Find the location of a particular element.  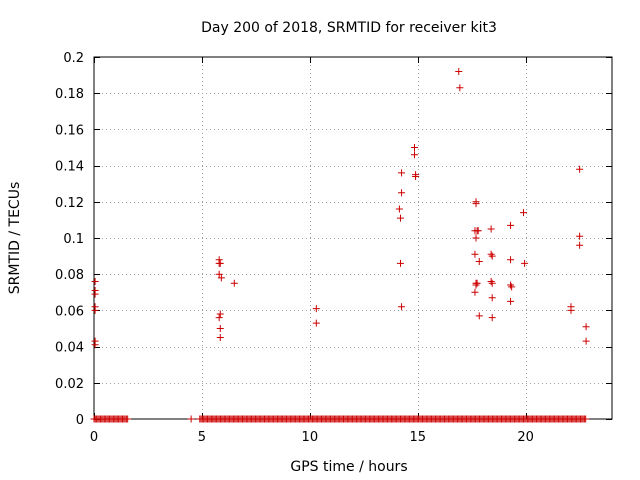

y-tick-label: 0.14 is located at coordinates (69, 167).